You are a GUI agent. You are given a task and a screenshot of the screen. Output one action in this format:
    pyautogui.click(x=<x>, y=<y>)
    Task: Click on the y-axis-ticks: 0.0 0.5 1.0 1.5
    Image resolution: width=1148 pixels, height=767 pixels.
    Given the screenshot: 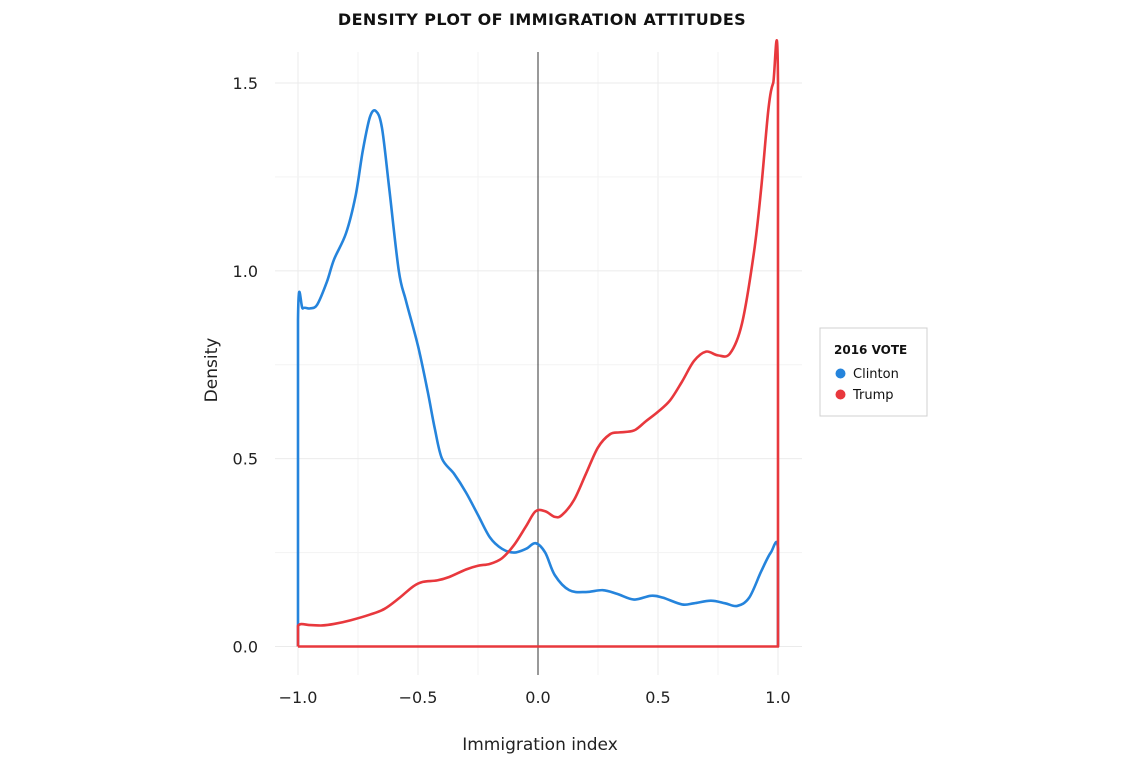 What is the action you would take?
    pyautogui.click(x=245, y=365)
    